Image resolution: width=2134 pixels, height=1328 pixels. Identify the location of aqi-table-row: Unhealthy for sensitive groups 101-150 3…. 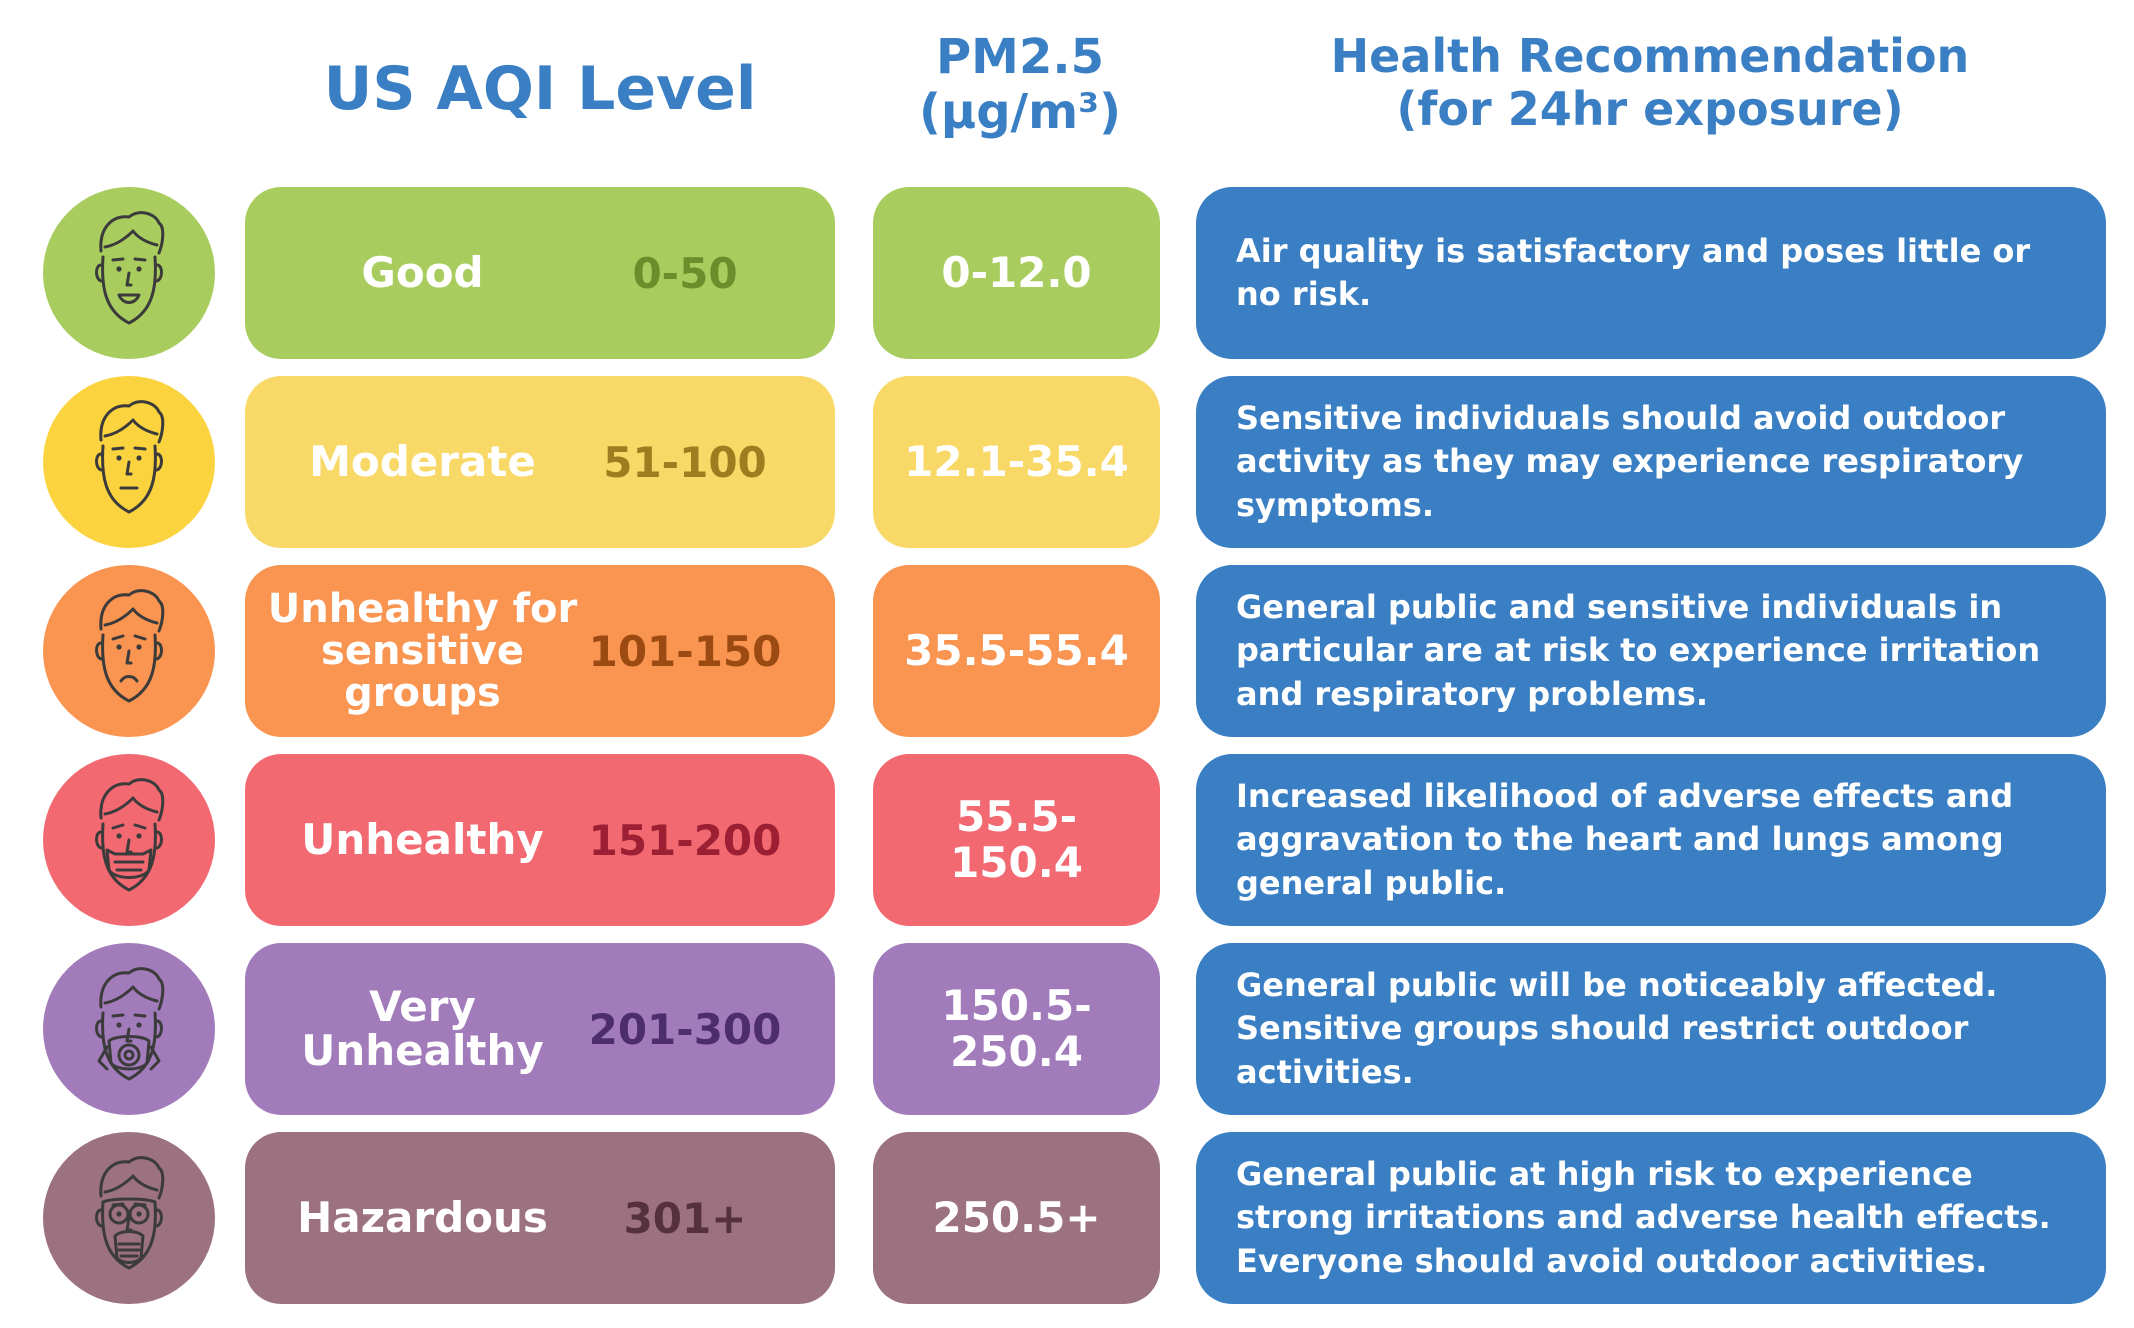
(1067, 651).